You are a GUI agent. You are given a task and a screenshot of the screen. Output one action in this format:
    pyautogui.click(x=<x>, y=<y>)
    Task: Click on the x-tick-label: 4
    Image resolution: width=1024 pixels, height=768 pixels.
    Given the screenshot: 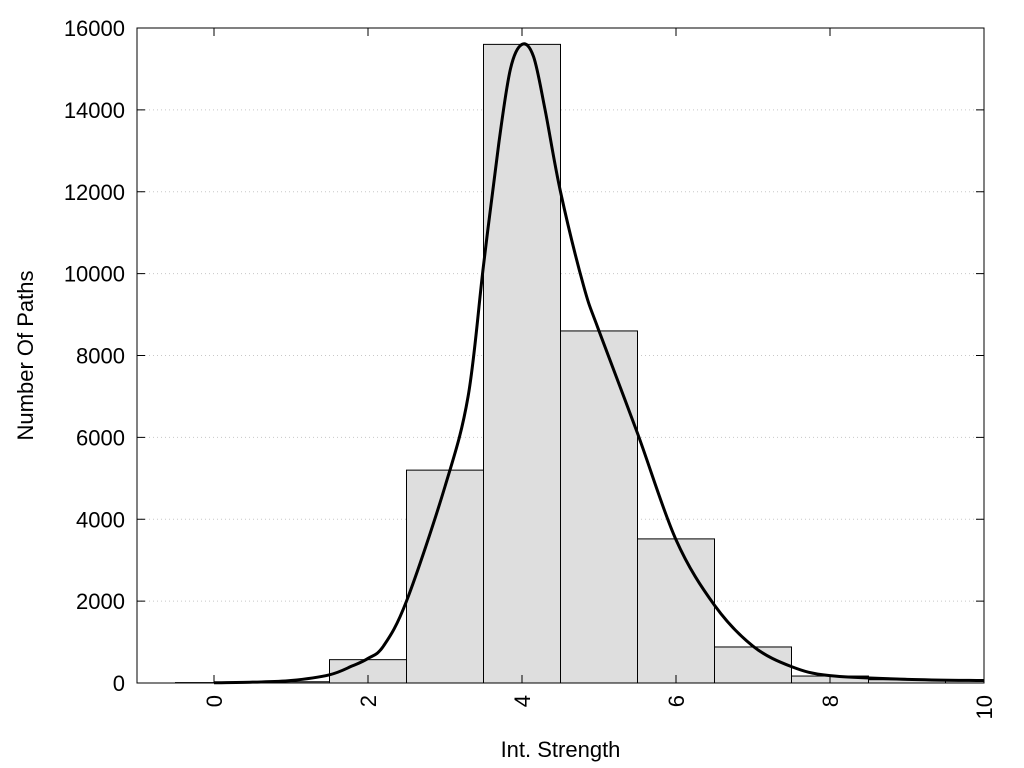 What is the action you would take?
    pyautogui.click(x=522, y=701)
    